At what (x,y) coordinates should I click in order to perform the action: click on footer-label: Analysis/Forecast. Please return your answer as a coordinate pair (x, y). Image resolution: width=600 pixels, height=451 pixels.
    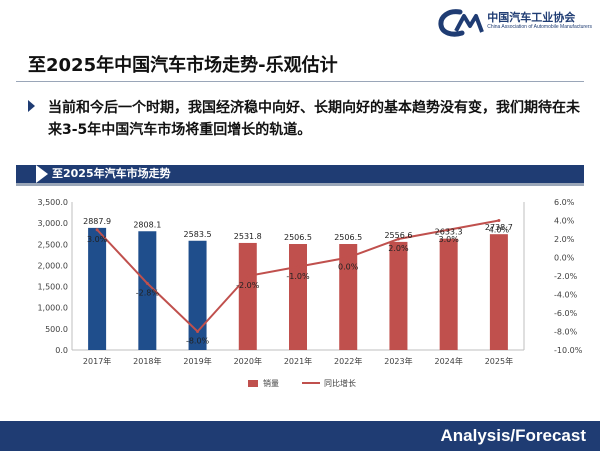
    Looking at the image, I should click on (513, 435).